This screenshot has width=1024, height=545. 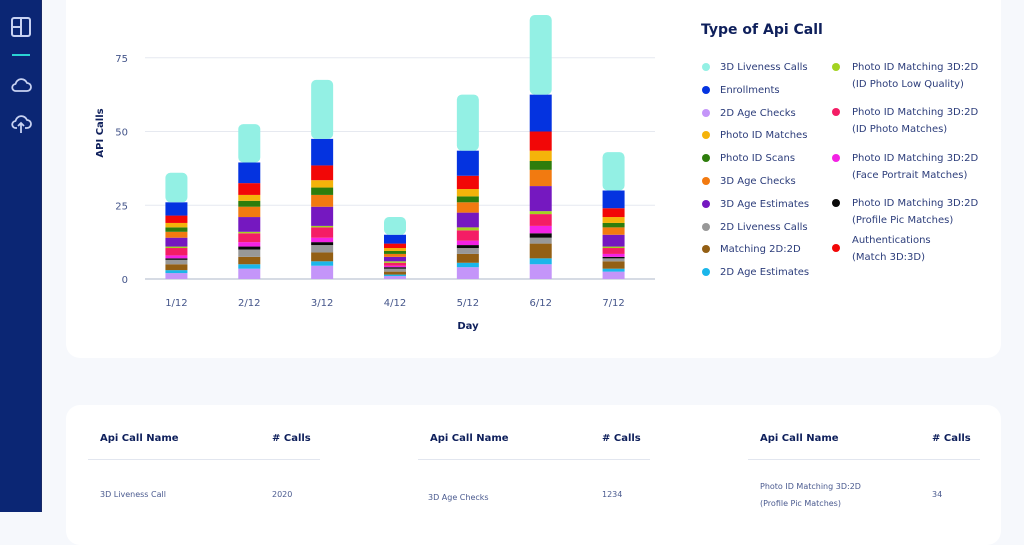 What do you see at coordinates (765, 273) in the screenshot?
I see `legend-item: 2D Age Estimates` at bounding box center [765, 273].